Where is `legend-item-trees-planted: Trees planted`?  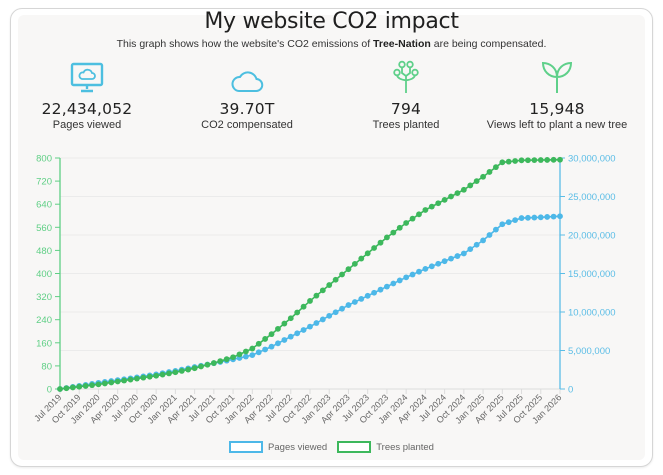
legend-item-trees-planted: Trees planted is located at coordinates (385, 447).